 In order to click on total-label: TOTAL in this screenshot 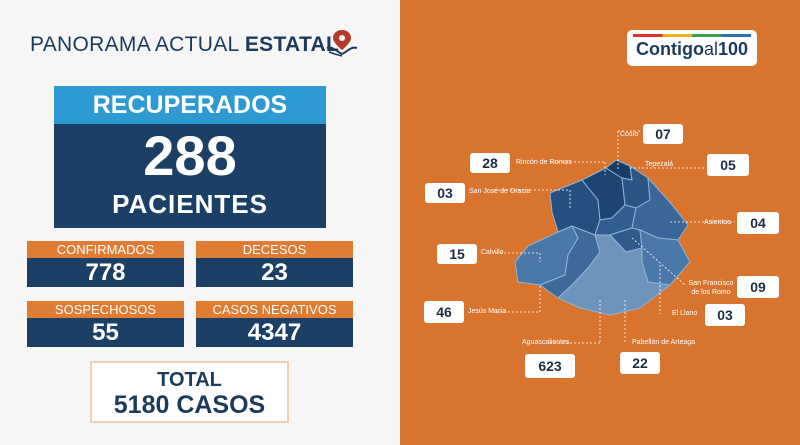, I will do `click(189, 380)`.